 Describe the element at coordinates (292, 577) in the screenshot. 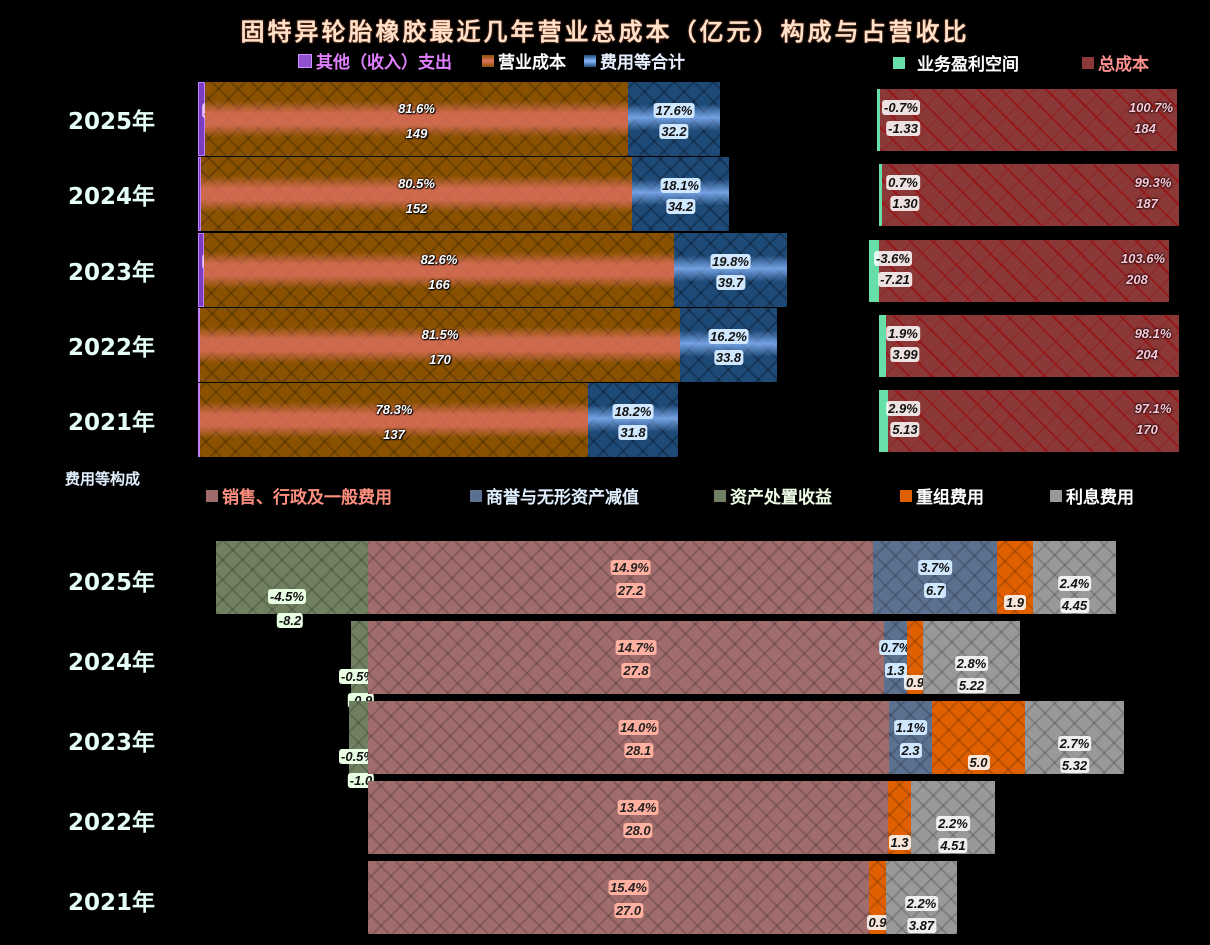

I see `bar-segment-disposal` at that location.